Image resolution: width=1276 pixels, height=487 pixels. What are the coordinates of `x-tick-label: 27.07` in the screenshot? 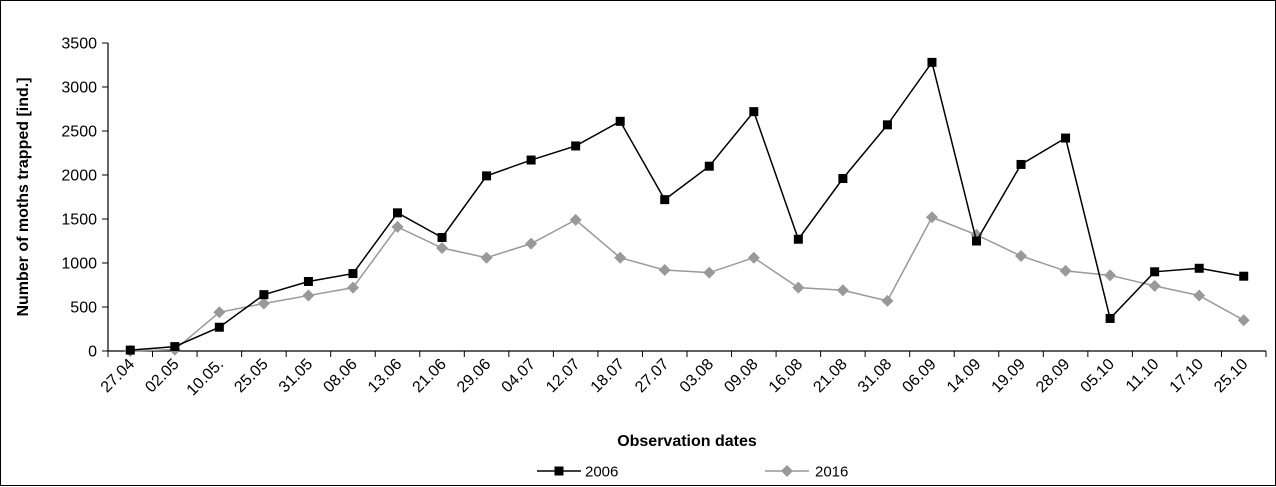 It's located at (652, 376).